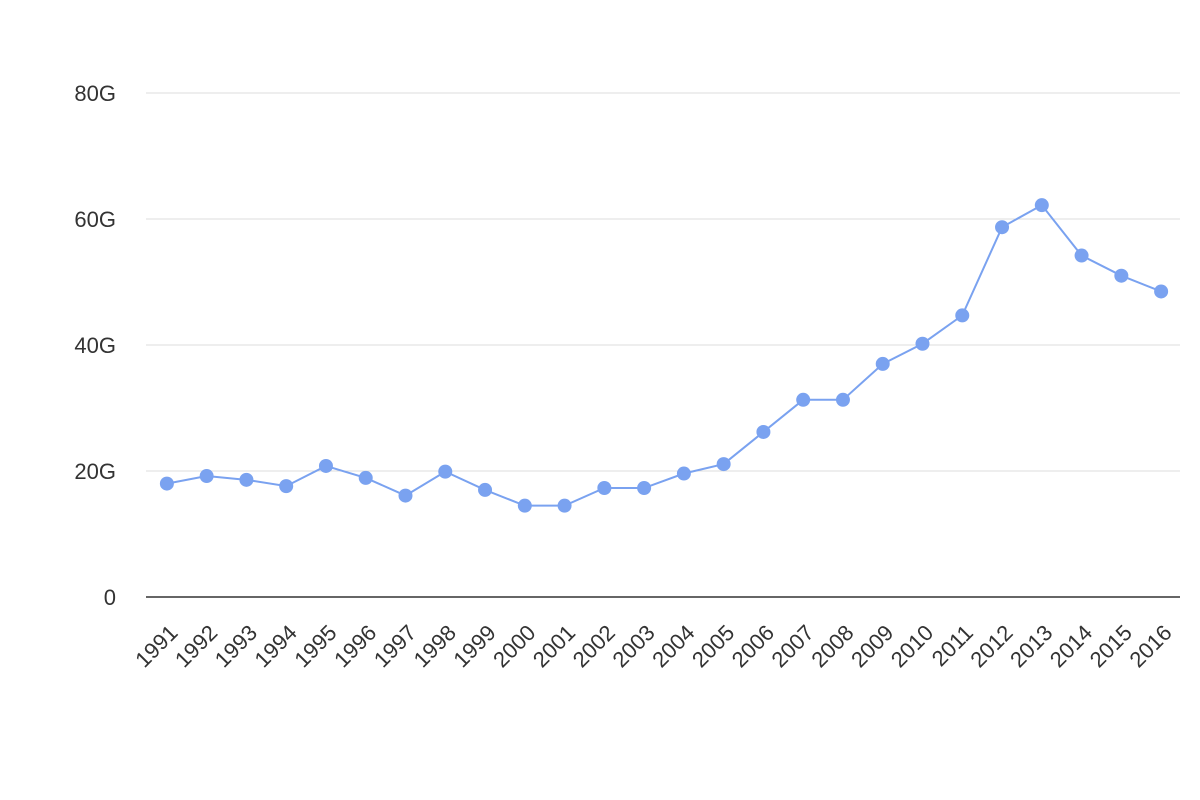 The image size is (1200, 800). Describe the element at coordinates (1150, 646) in the screenshot. I see `x-tick-label: 2016` at that location.